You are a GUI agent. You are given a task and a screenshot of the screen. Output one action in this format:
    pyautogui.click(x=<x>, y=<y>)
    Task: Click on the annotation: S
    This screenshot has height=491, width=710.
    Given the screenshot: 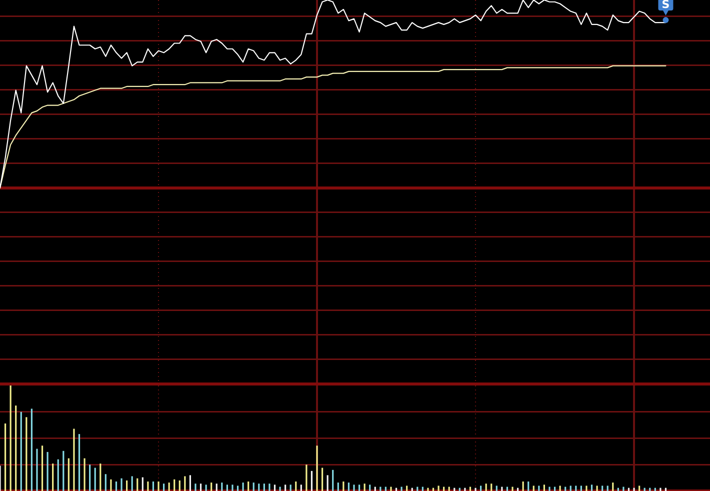 What is the action you would take?
    pyautogui.click(x=666, y=6)
    